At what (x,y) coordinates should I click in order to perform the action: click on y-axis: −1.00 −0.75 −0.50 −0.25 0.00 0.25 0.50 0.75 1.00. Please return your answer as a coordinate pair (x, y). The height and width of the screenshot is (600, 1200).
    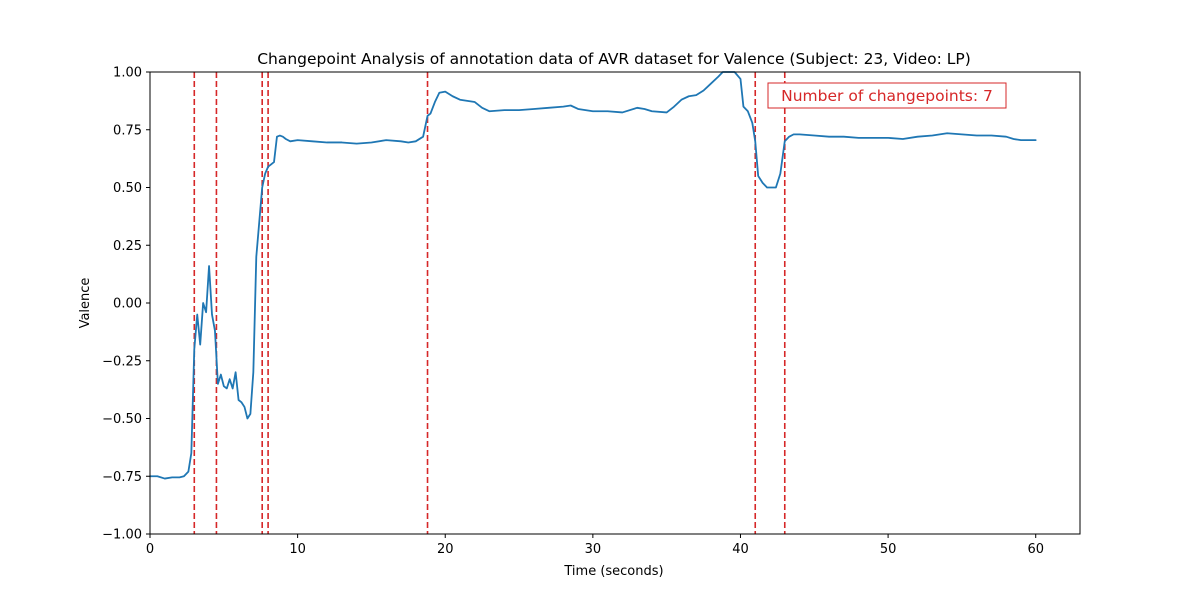
    Looking at the image, I should click on (126, 304).